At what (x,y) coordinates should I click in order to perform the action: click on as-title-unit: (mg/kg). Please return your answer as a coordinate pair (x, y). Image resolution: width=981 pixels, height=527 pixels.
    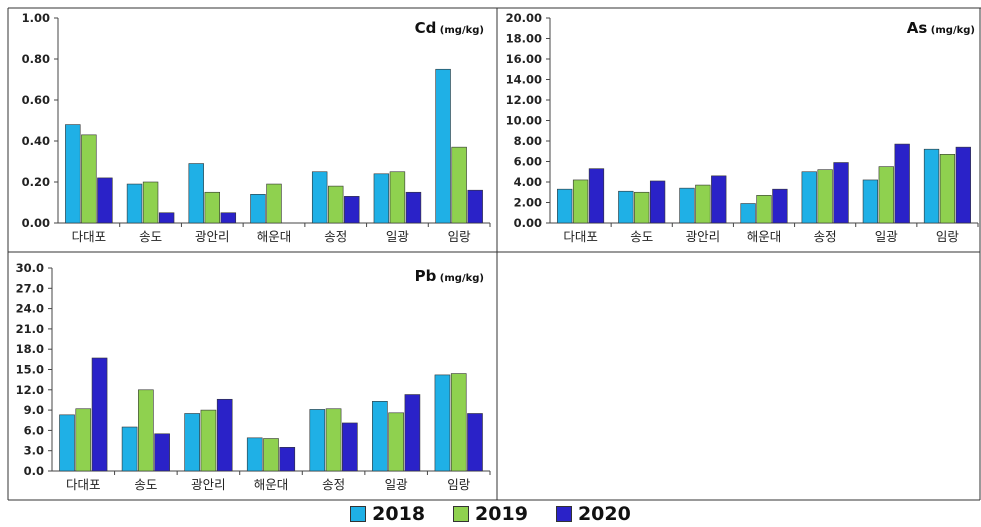
    Looking at the image, I should click on (951, 30).